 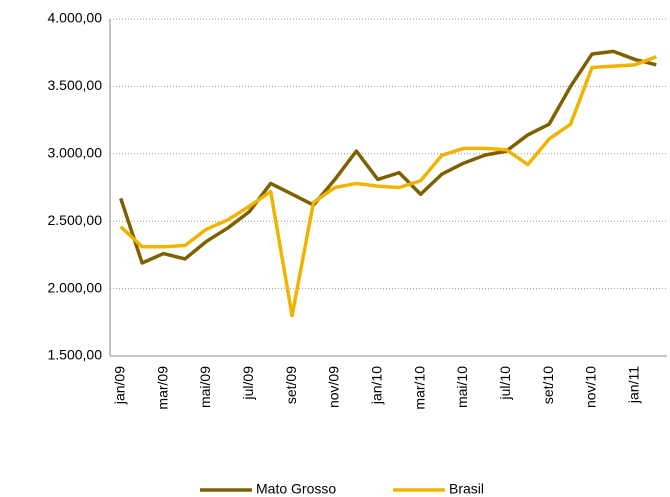 I want to click on x-tick-label: mar/09, so click(x=162, y=388).